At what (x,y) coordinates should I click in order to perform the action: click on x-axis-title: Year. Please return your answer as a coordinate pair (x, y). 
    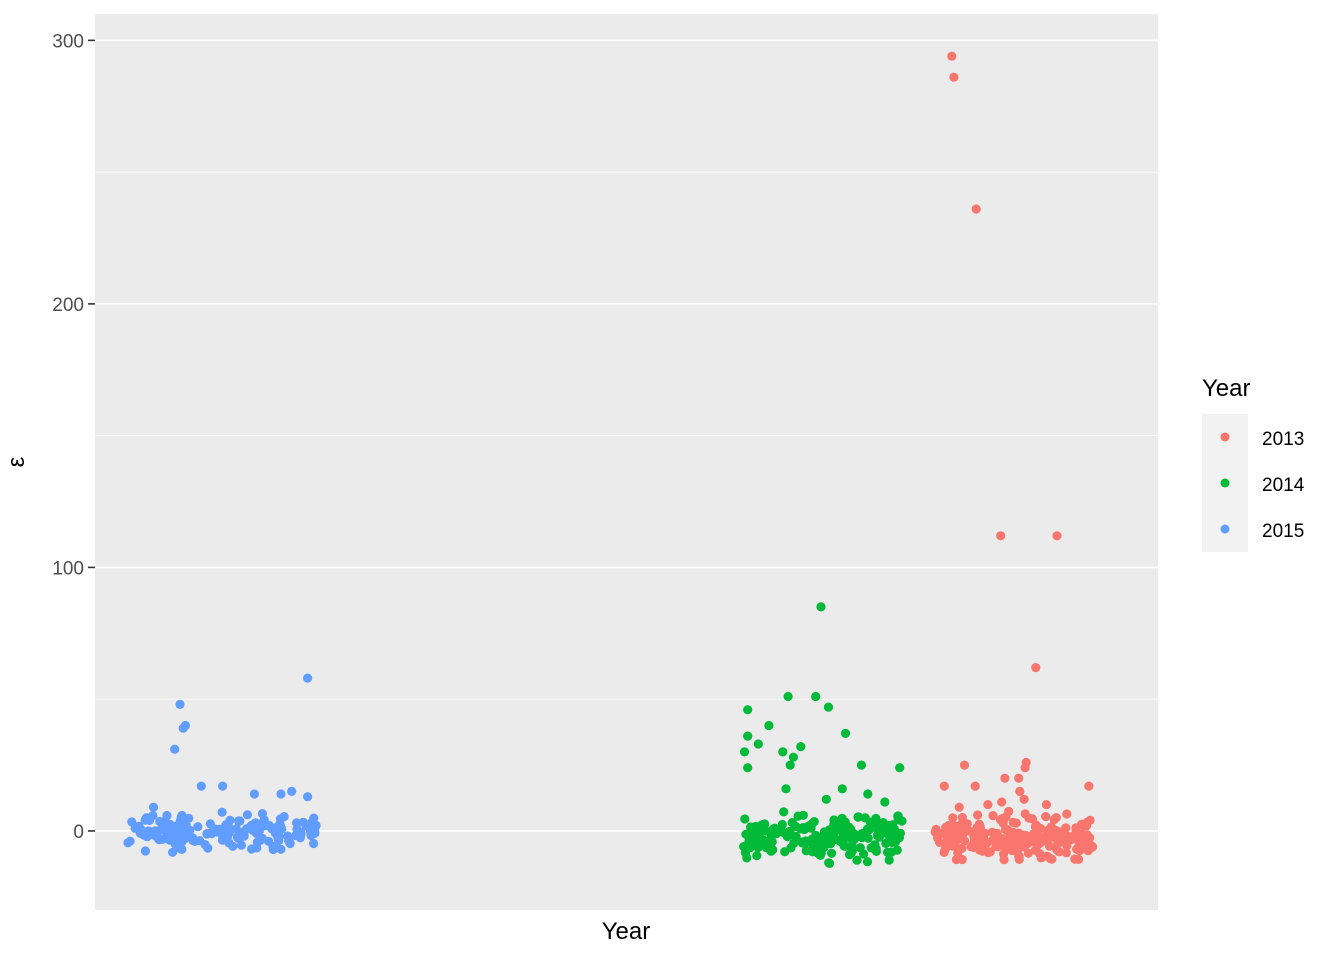
    Looking at the image, I should click on (626, 931).